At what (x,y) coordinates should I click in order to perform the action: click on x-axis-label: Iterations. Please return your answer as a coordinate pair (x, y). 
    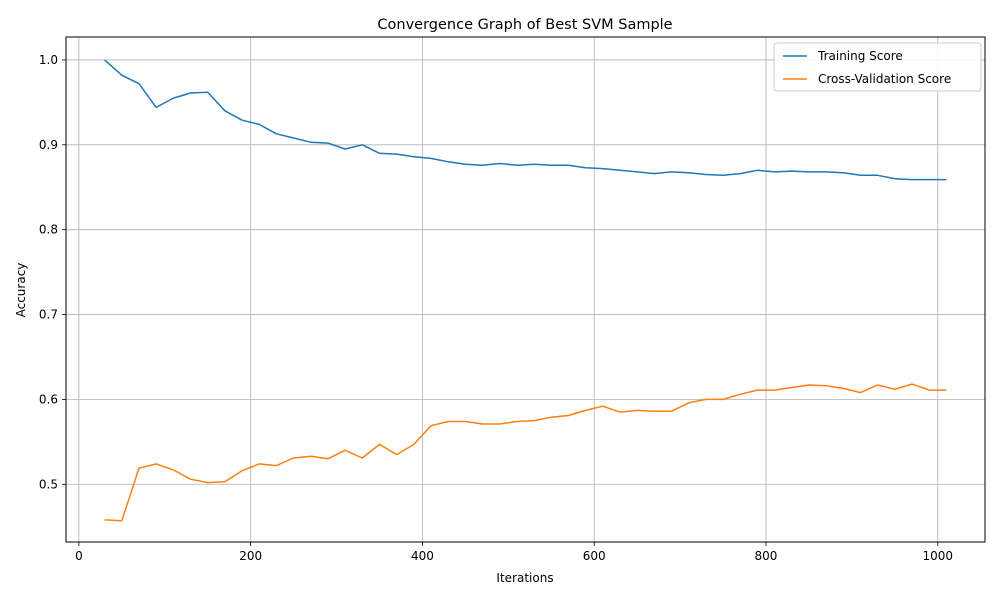
    Looking at the image, I should click on (524, 578).